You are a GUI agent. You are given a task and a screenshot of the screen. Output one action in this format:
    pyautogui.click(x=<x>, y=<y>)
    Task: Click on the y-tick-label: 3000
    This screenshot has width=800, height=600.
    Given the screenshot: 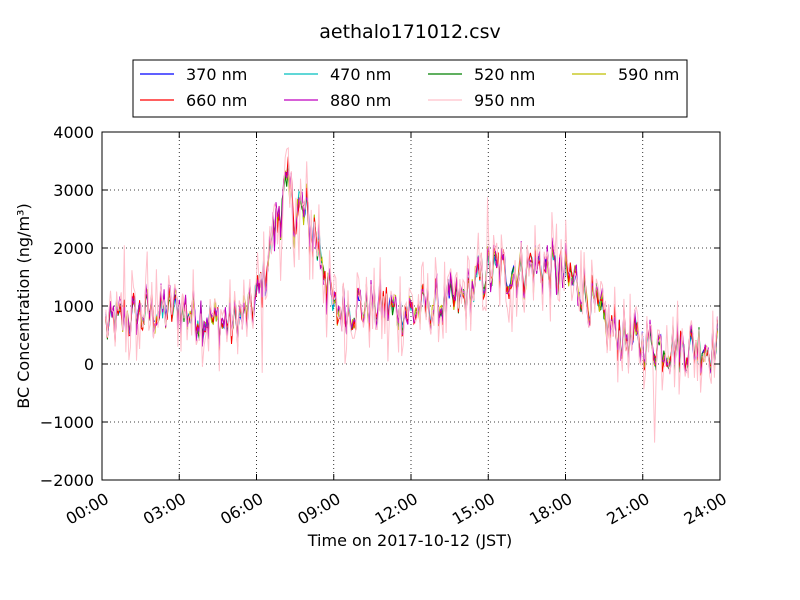 What is the action you would take?
    pyautogui.click(x=73, y=190)
    